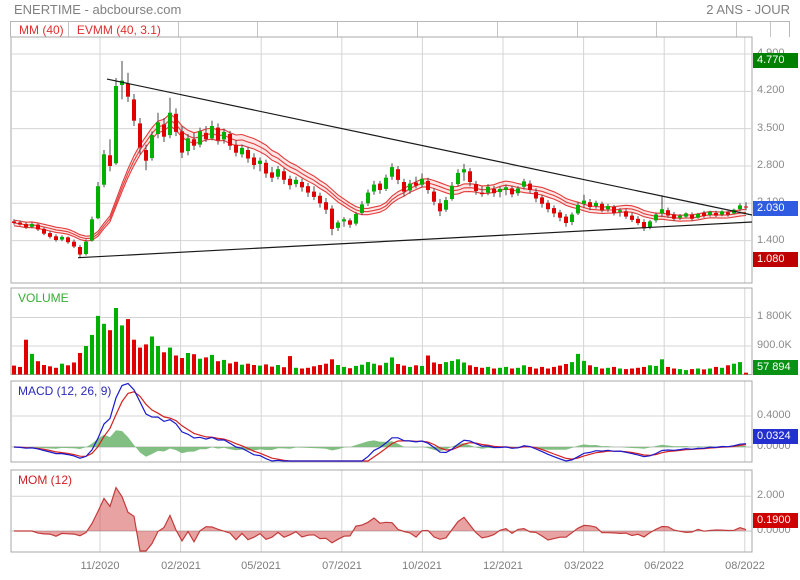  I want to click on macd-tick-label: 0.4000, so click(774, 415).